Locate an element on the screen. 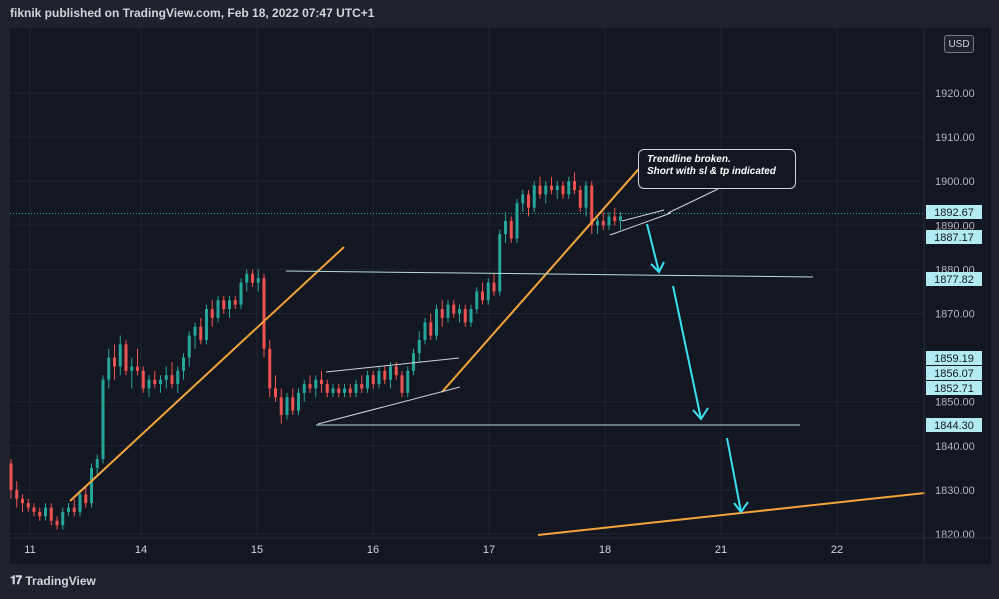 This screenshot has width=999, height=599. price-label: 1844.30 is located at coordinates (954, 426).